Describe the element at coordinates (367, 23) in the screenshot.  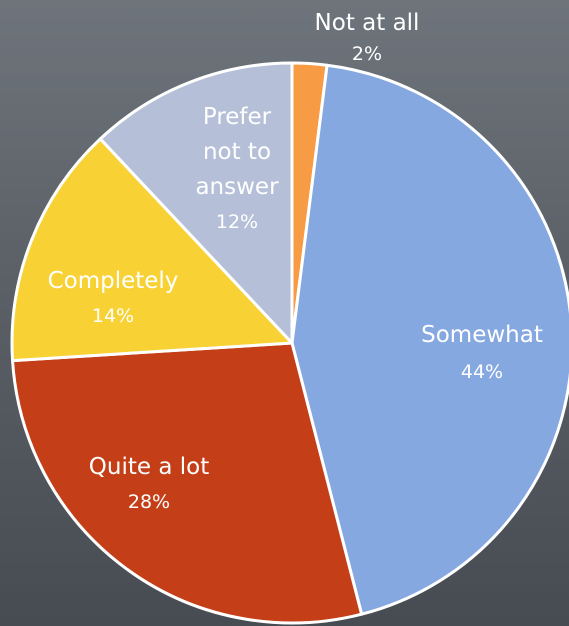
I see `slice-label-not-at-all: Not at all` at that location.